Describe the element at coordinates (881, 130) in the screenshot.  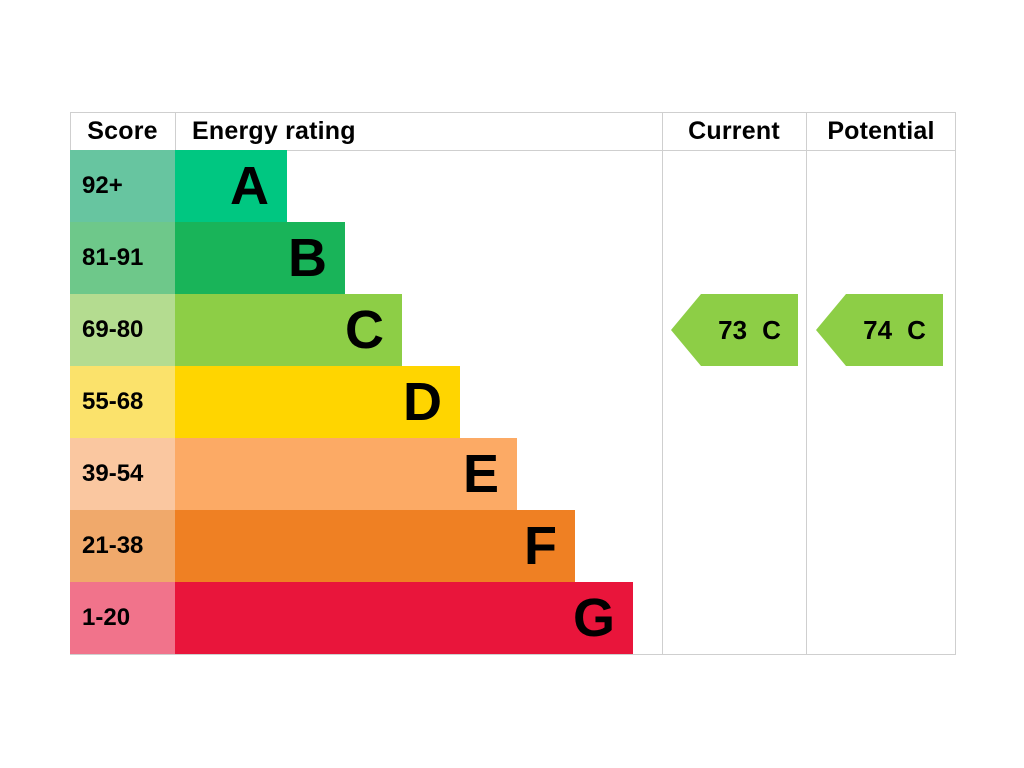
I see `header-potential: Potential` at that location.